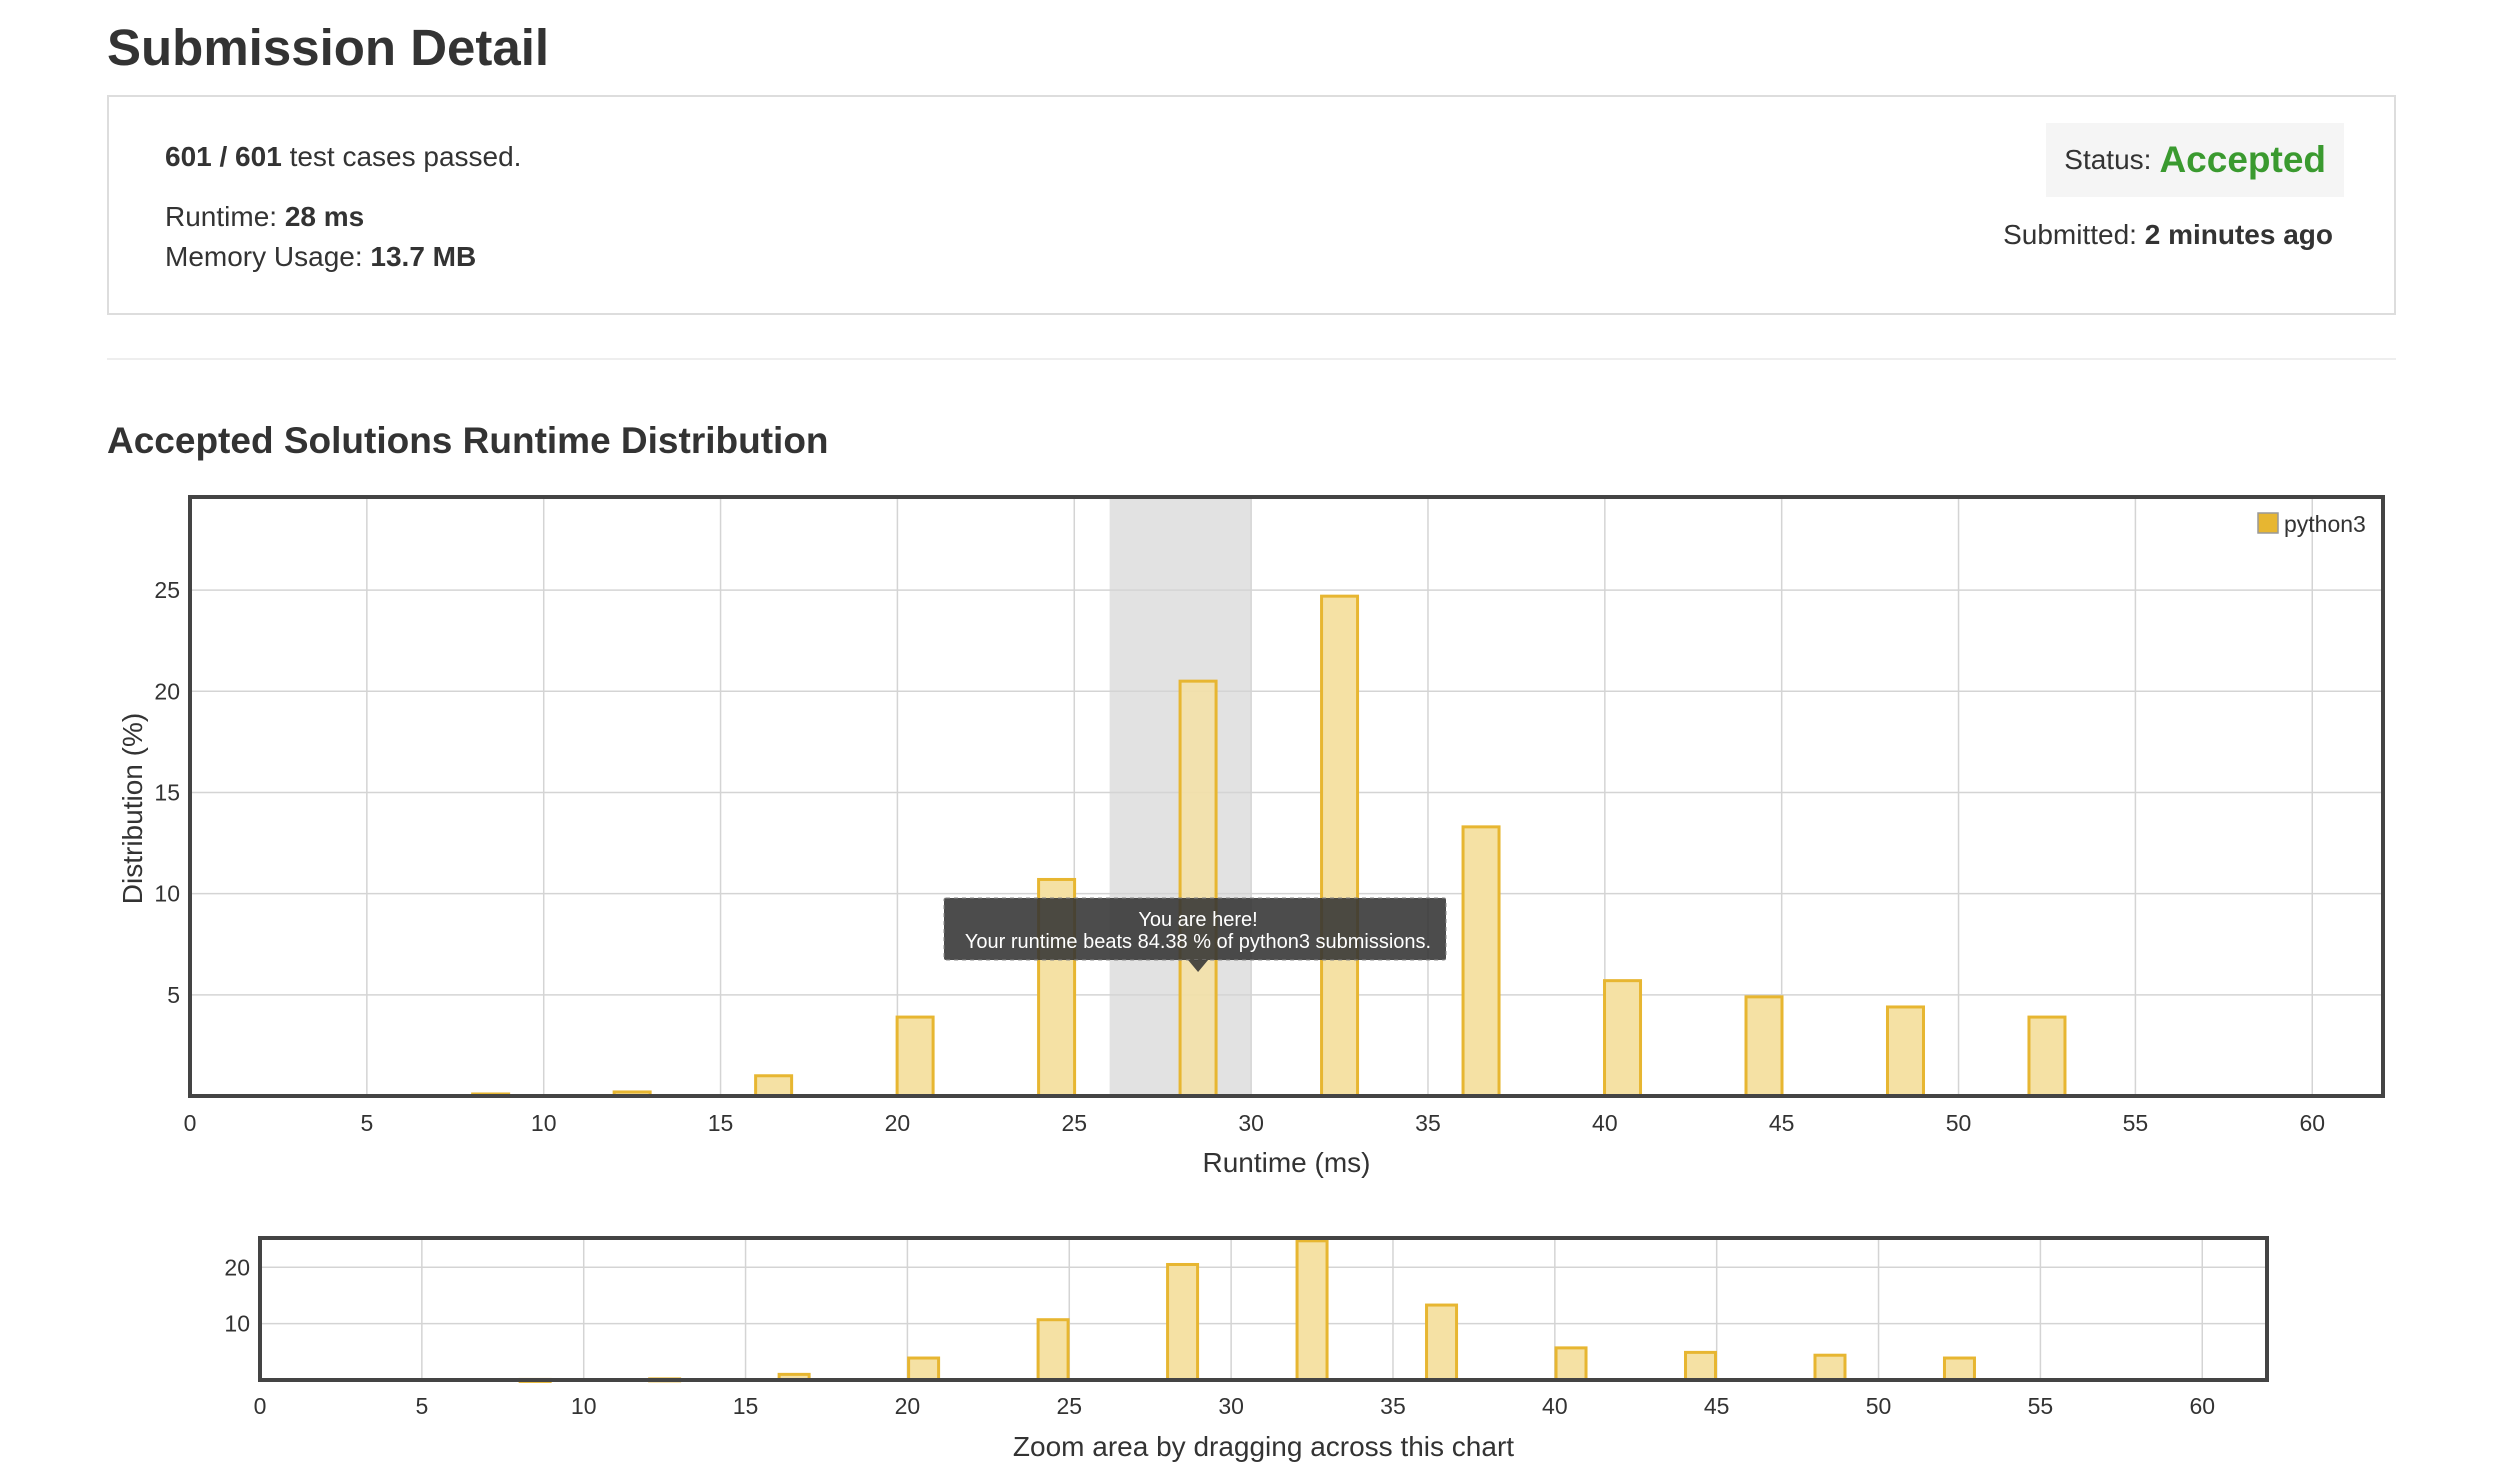  I want to click on overview-chart-frame, so click(1263, 1309).